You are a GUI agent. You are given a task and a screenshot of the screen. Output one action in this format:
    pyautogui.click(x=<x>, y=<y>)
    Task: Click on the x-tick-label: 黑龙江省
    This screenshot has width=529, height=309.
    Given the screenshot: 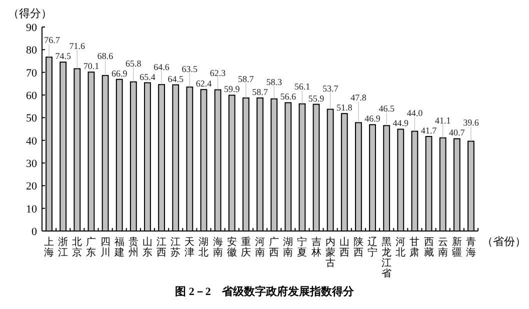 What is the action you would take?
    pyautogui.click(x=387, y=258)
    